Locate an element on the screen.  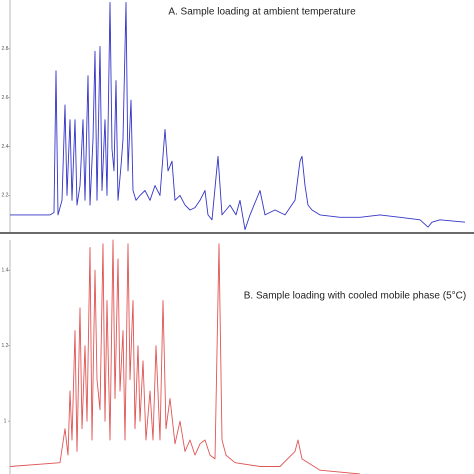
y-tick-label: 2.2 is located at coordinates (5, 196).